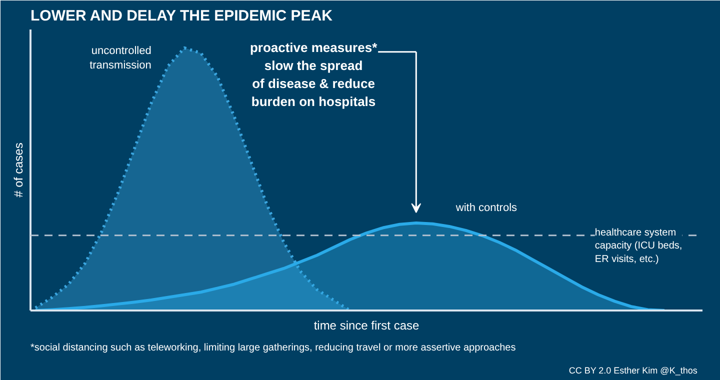 Image resolution: width=720 pixels, height=380 pixels. Describe the element at coordinates (121, 58) in the screenshot. I see `series-label: uncontrolled transmission` at that location.